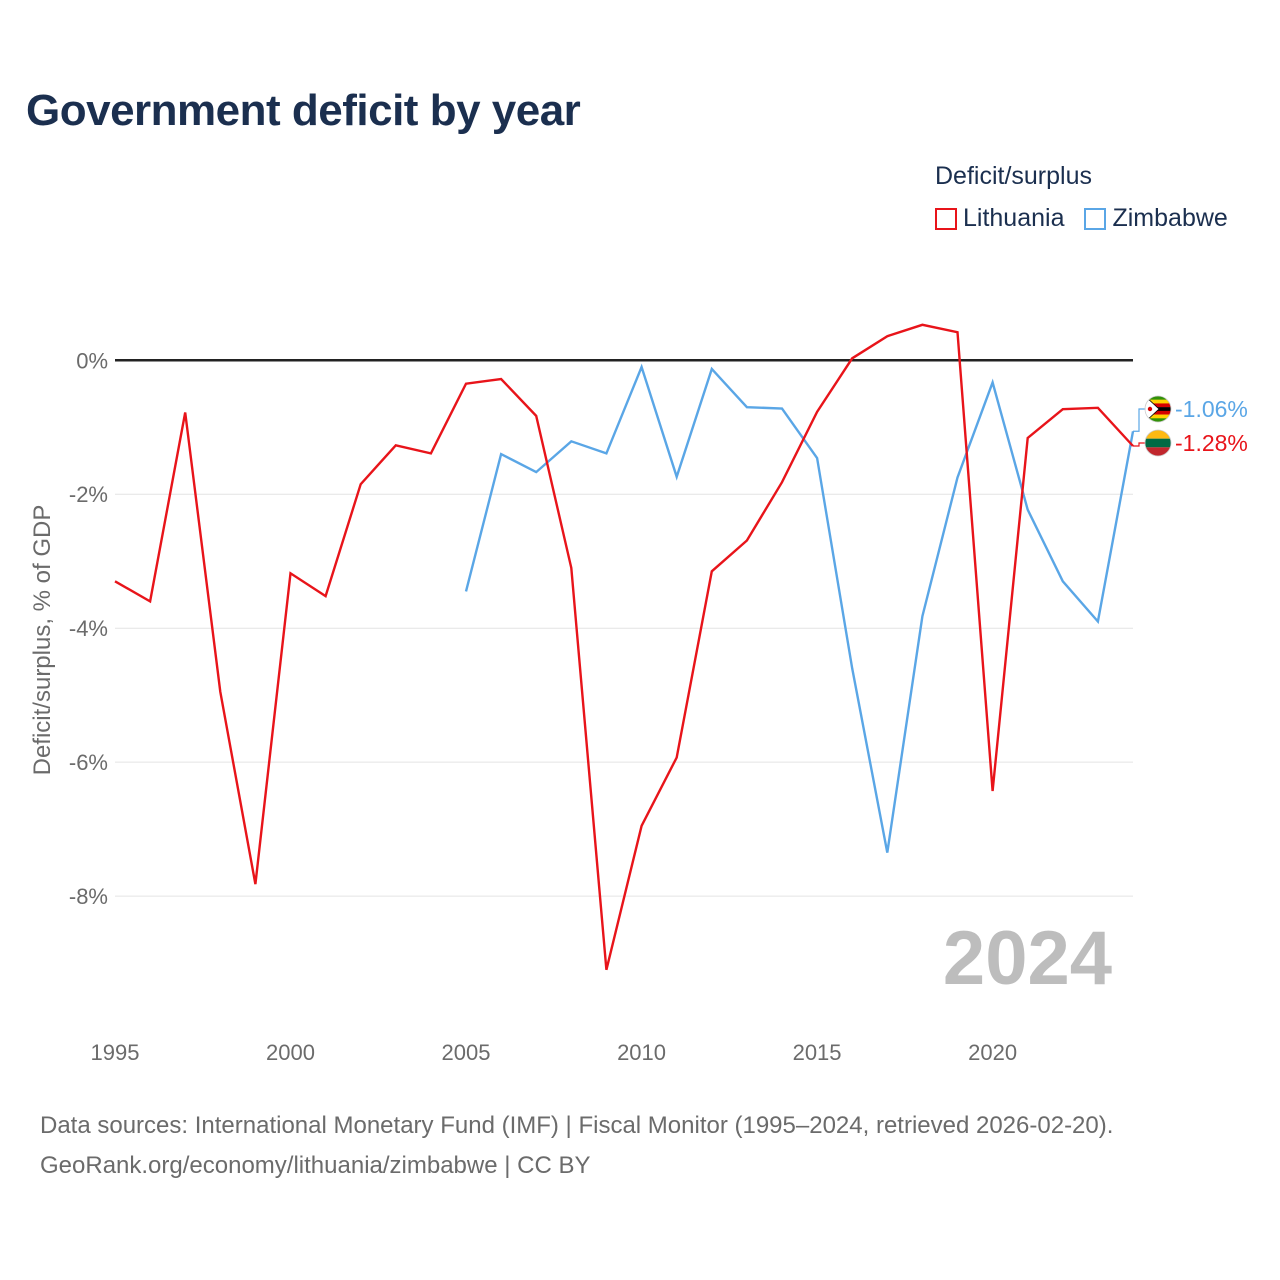 The height and width of the screenshot is (1280, 1280). I want to click on x-tick-label: 1995, so click(115, 1052).